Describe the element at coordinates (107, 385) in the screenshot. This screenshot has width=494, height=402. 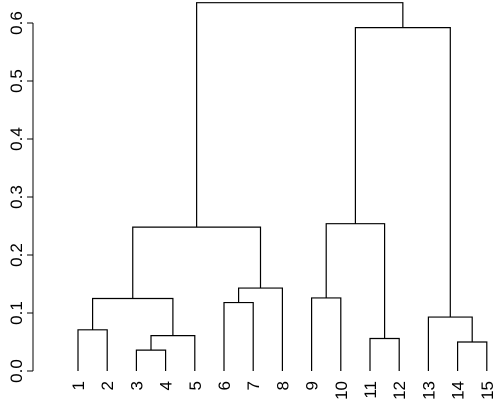
I see `leaf-label: 2` at that location.